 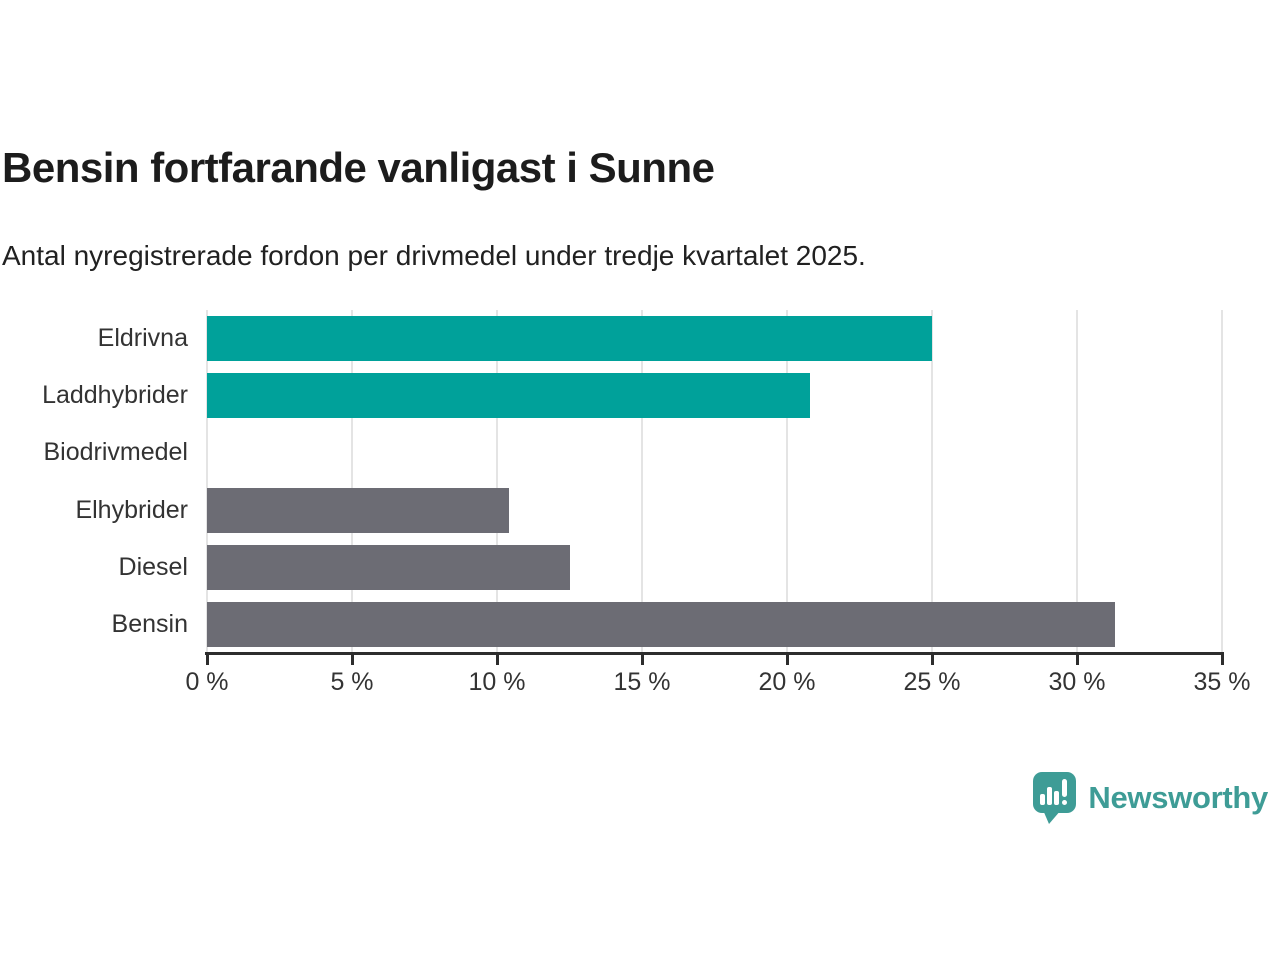 What do you see at coordinates (642, 682) in the screenshot?
I see `x-axis-tick-label-15: 15 %` at bounding box center [642, 682].